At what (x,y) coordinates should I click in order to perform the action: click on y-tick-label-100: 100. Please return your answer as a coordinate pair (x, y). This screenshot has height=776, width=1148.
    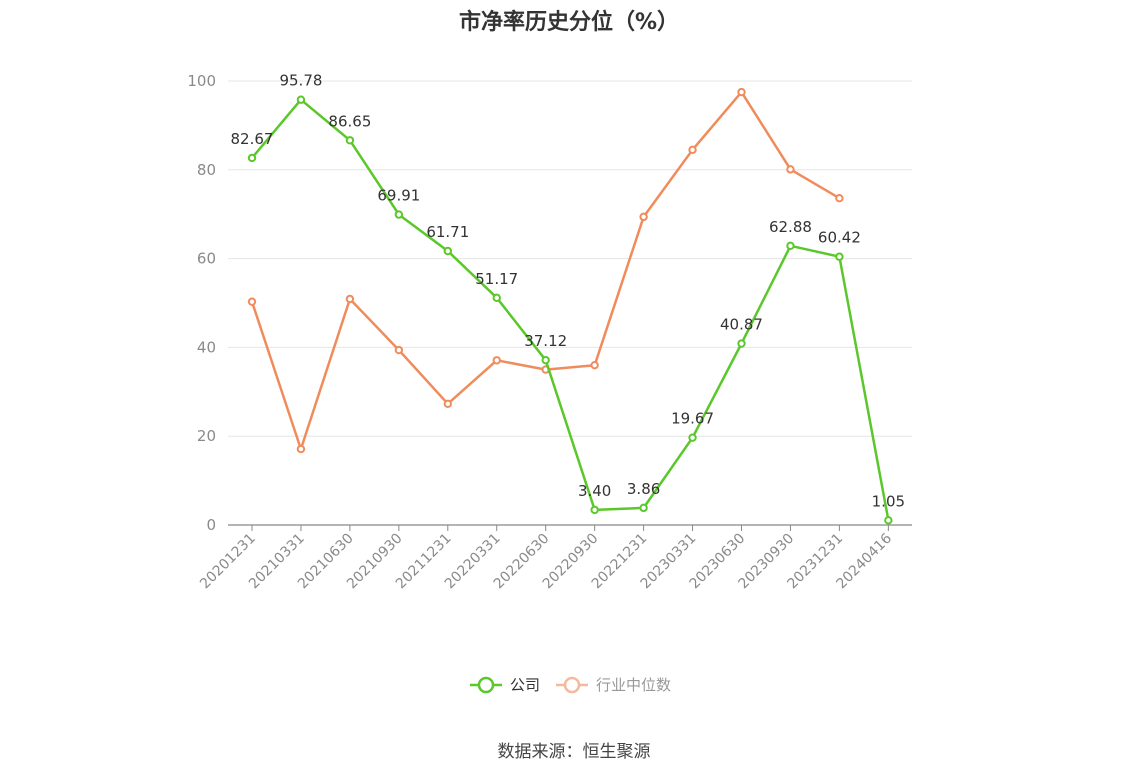
    Looking at the image, I should click on (201, 81).